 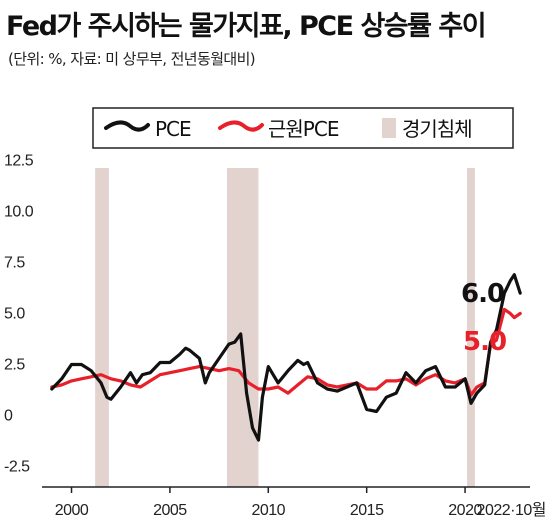 I want to click on chart-subtitle: (단위: %, 자료: 미 상무부, 전년동월대비), so click(x=132, y=59).